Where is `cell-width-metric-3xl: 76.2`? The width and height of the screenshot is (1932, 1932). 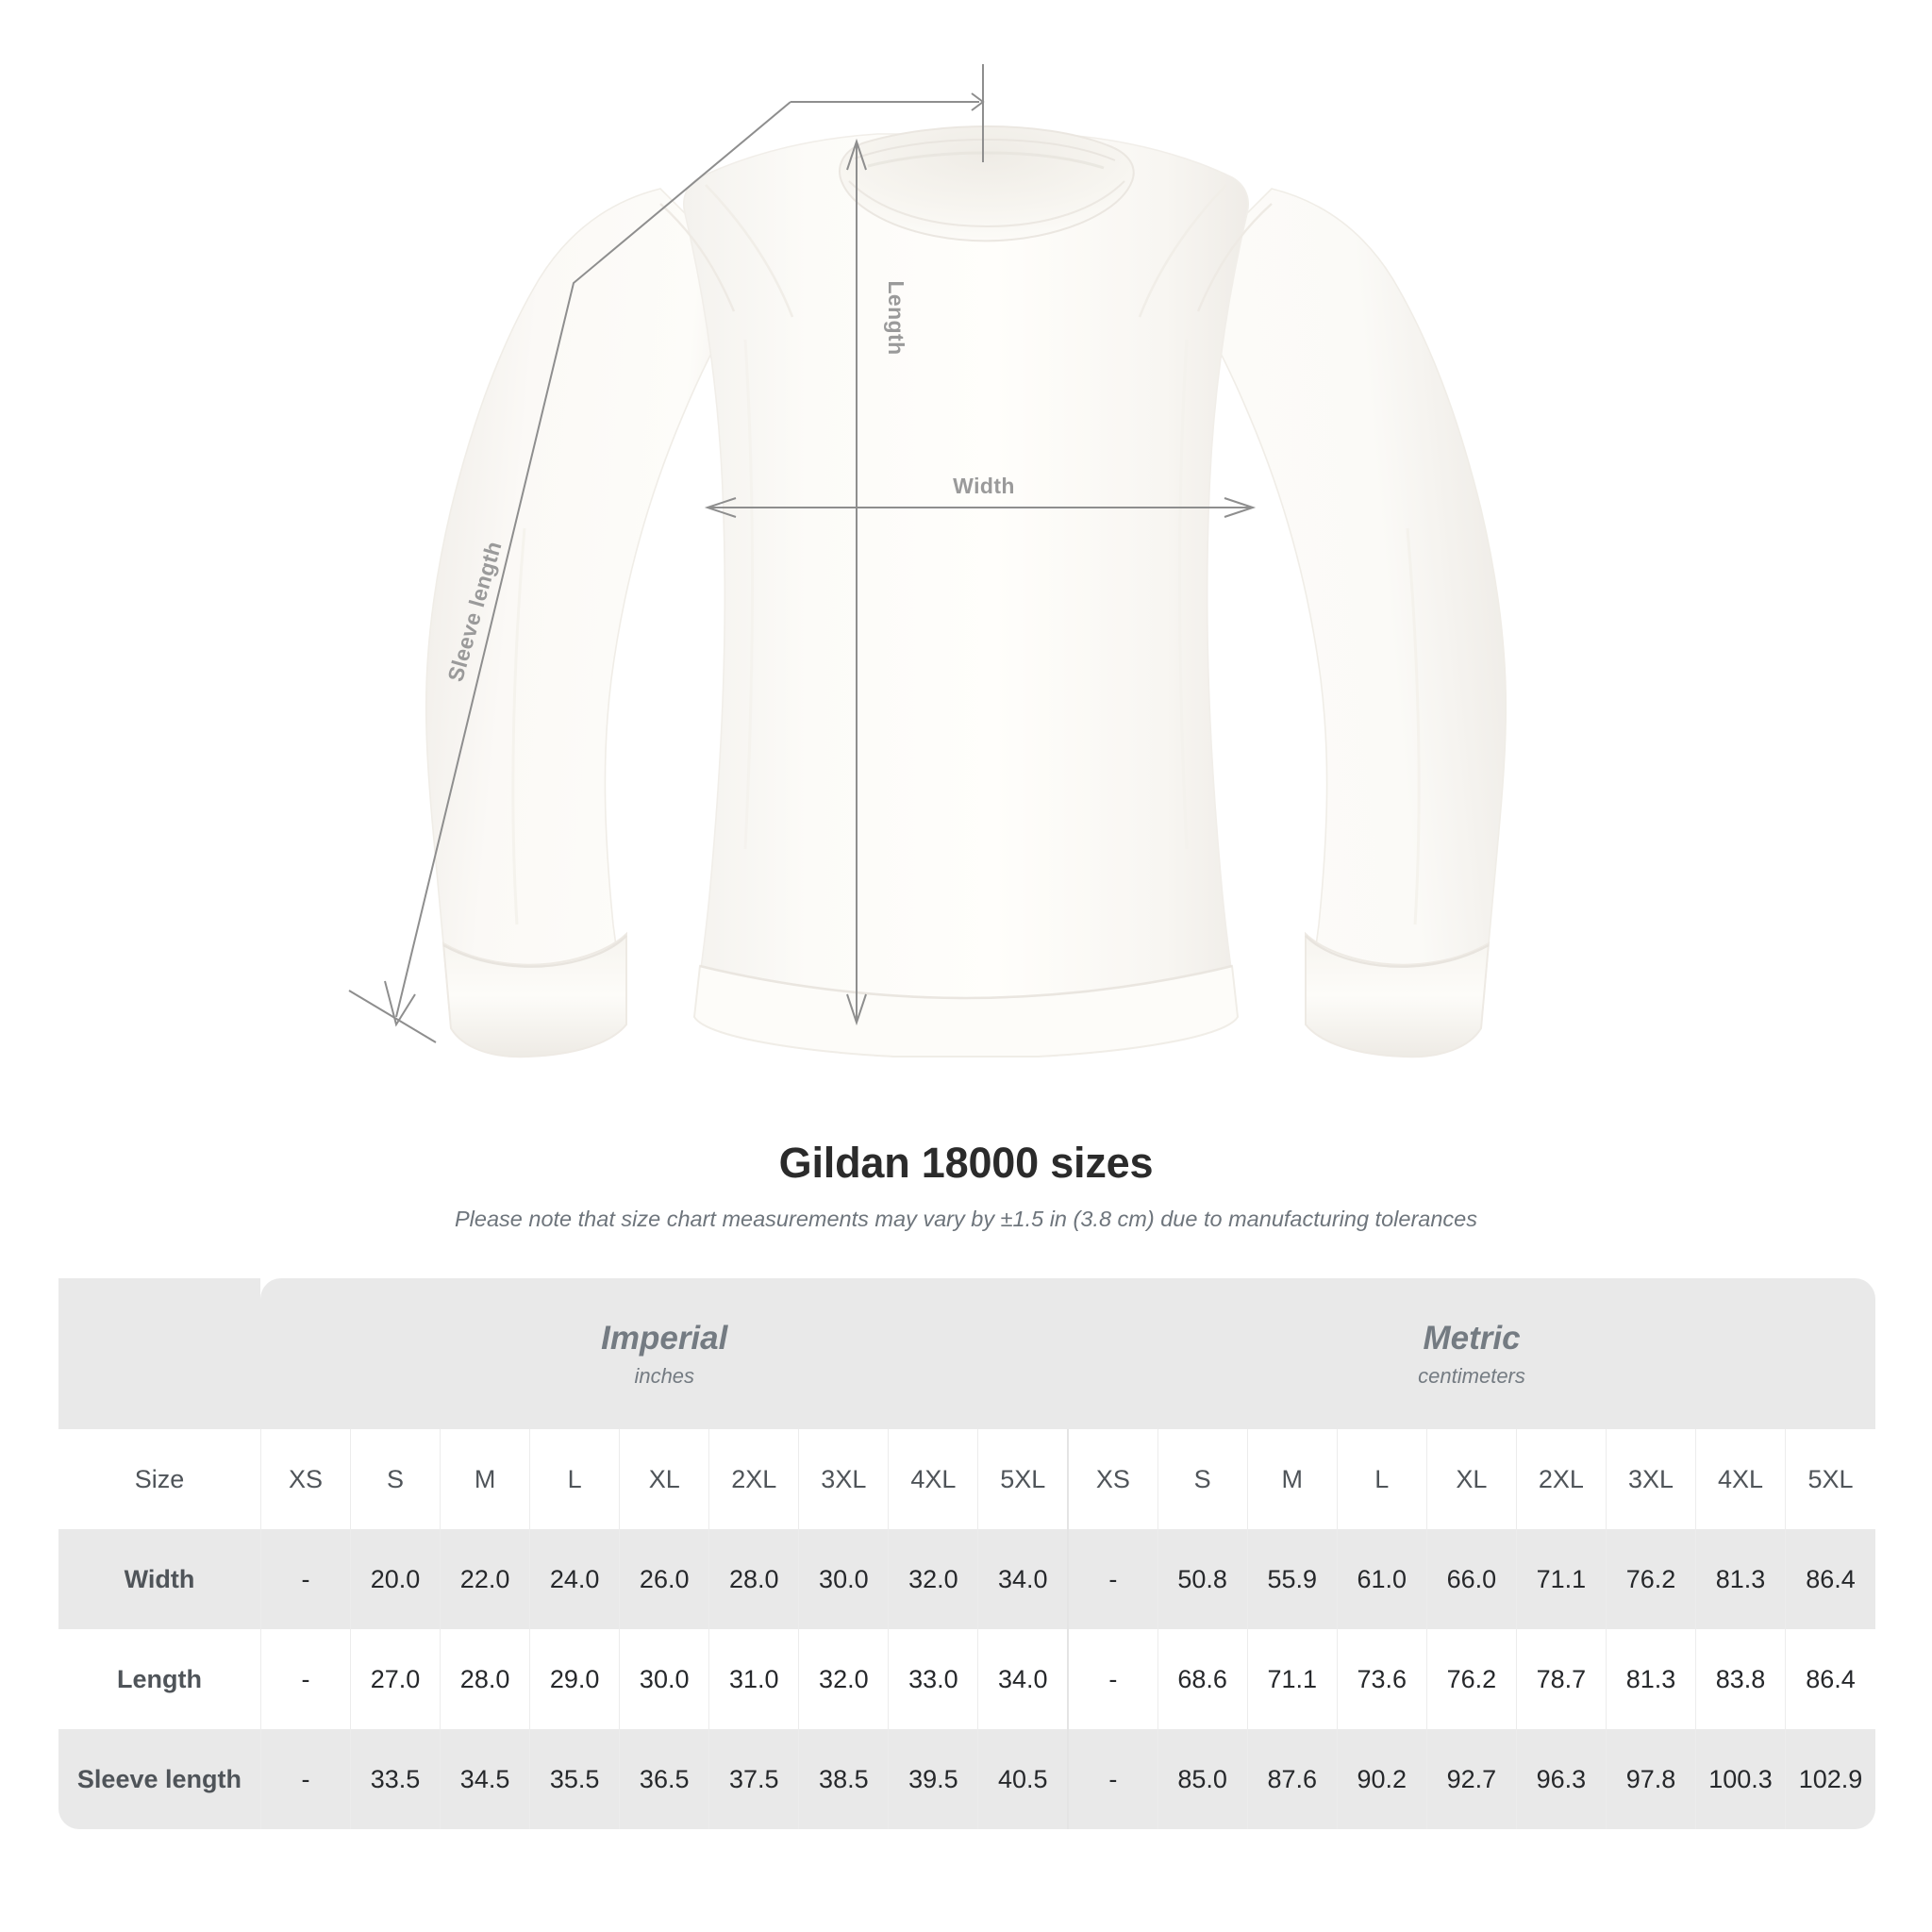 cell-width-metric-3xl: 76.2 is located at coordinates (1650, 1579).